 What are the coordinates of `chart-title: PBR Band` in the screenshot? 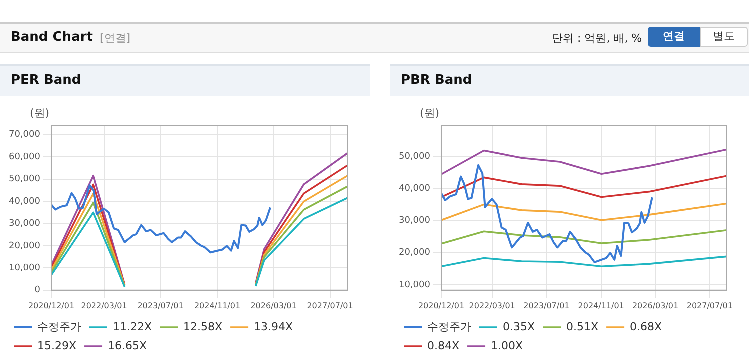 It's located at (436, 80).